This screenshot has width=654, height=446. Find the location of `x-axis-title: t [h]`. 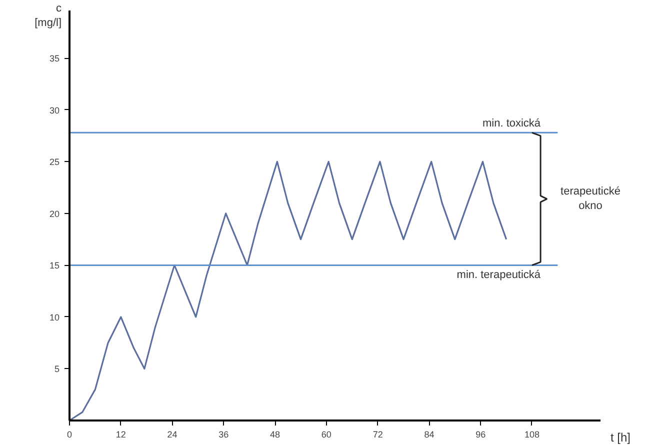

x-axis-title: t [h] is located at coordinates (620, 437).